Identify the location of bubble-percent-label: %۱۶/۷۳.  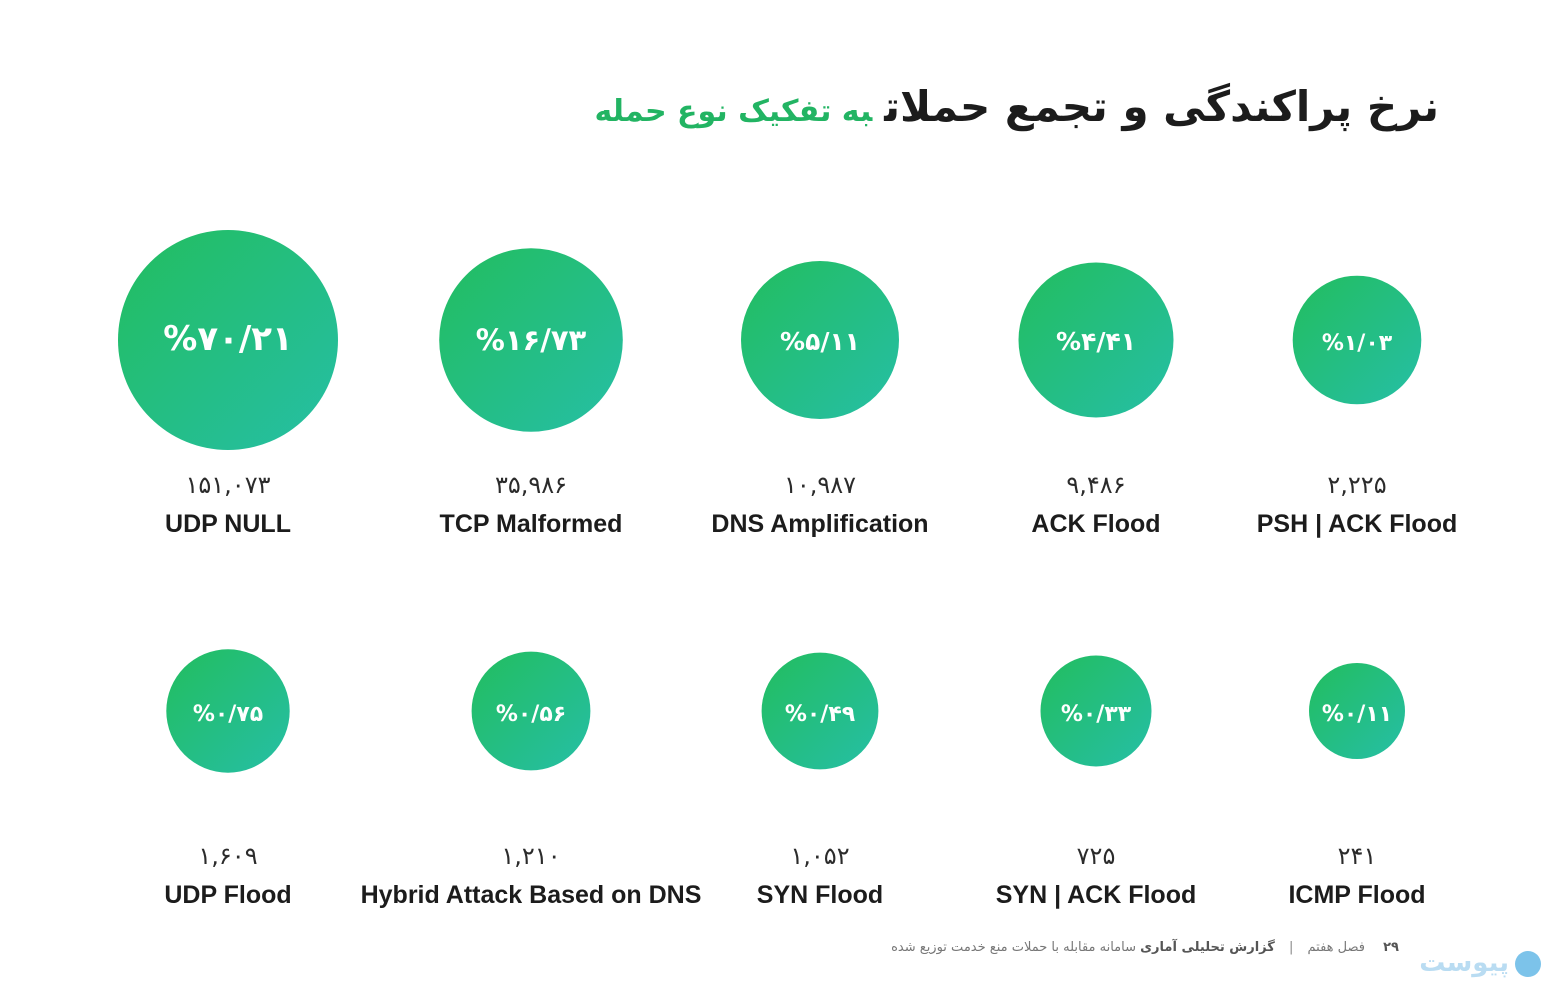
(531, 340).